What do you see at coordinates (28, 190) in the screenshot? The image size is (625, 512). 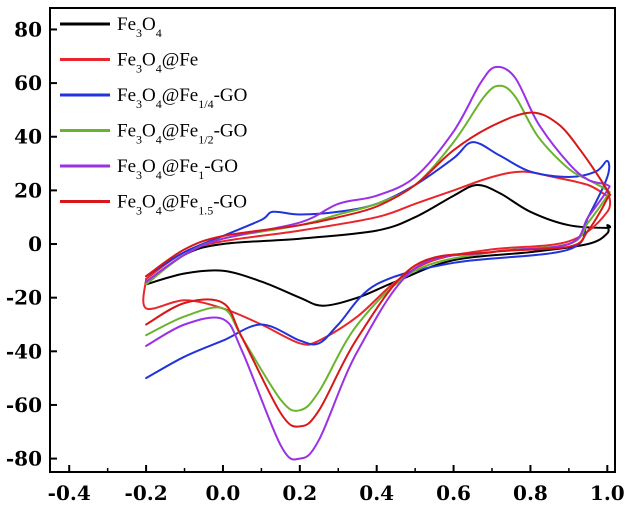 I see `y-tick-label: 20` at bounding box center [28, 190].